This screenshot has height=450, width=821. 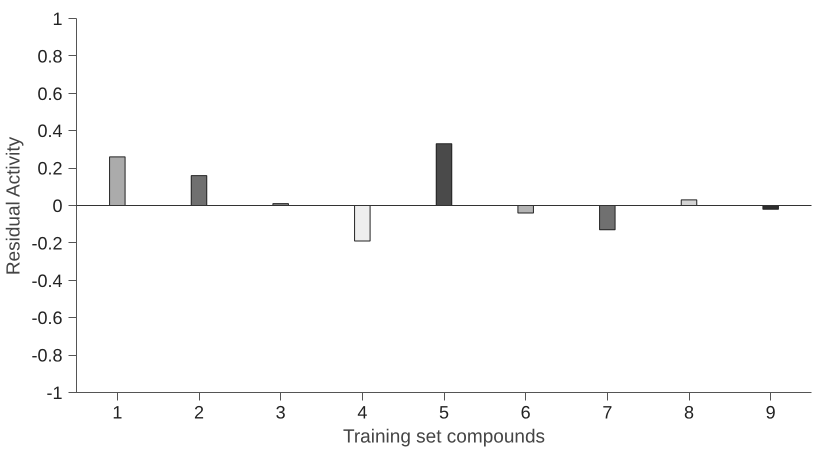 What do you see at coordinates (525, 412) in the screenshot?
I see `x-tick-label: 6` at bounding box center [525, 412].